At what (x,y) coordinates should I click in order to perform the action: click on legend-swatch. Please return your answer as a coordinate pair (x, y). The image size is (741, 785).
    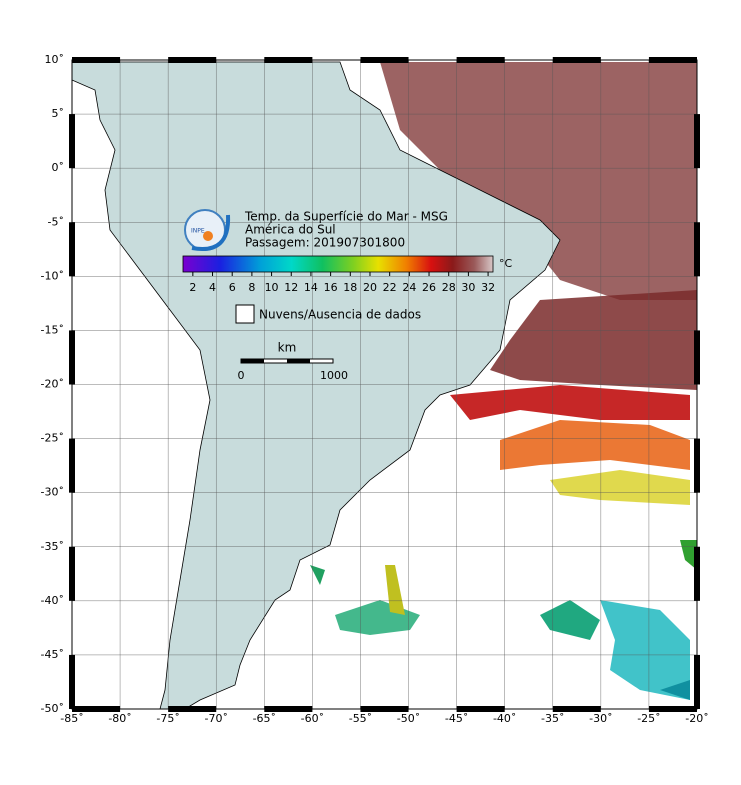
    Looking at the image, I should click on (245, 314).